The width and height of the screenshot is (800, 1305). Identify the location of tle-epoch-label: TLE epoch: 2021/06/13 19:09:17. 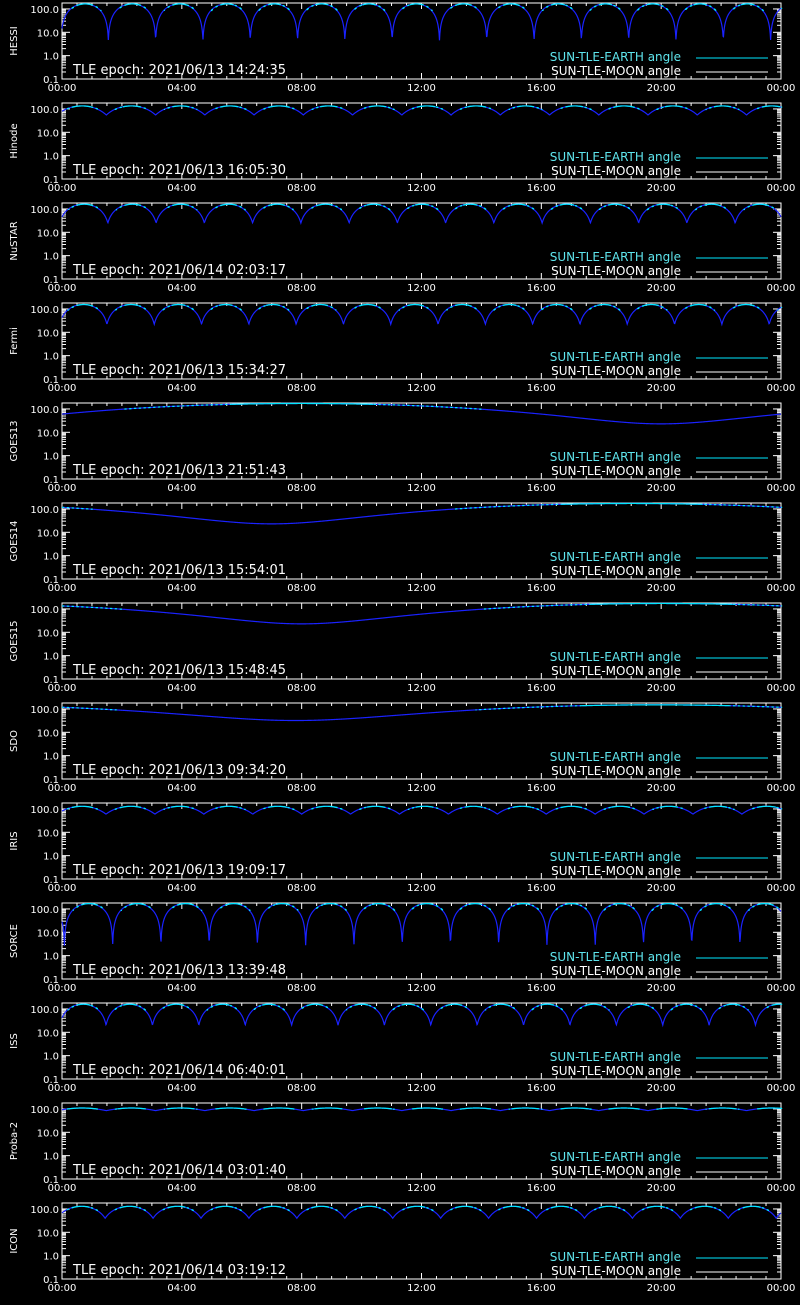
(179, 870).